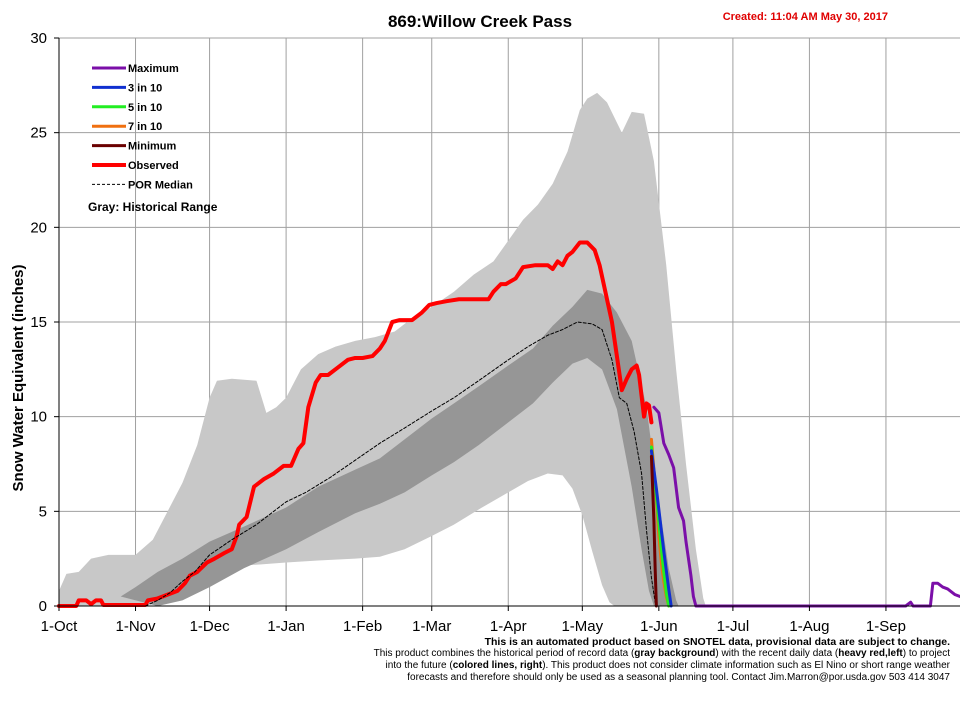  What do you see at coordinates (659, 626) in the screenshot?
I see `x-tick-label: 1-Jun` at bounding box center [659, 626].